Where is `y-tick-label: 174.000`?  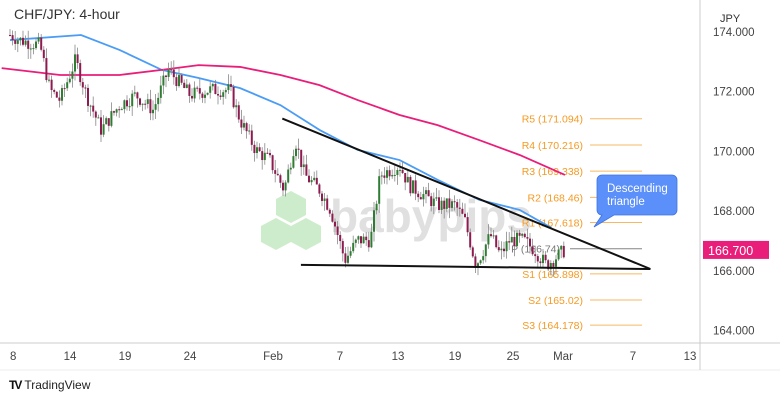 y-tick-label: 174.000 is located at coordinates (734, 33).